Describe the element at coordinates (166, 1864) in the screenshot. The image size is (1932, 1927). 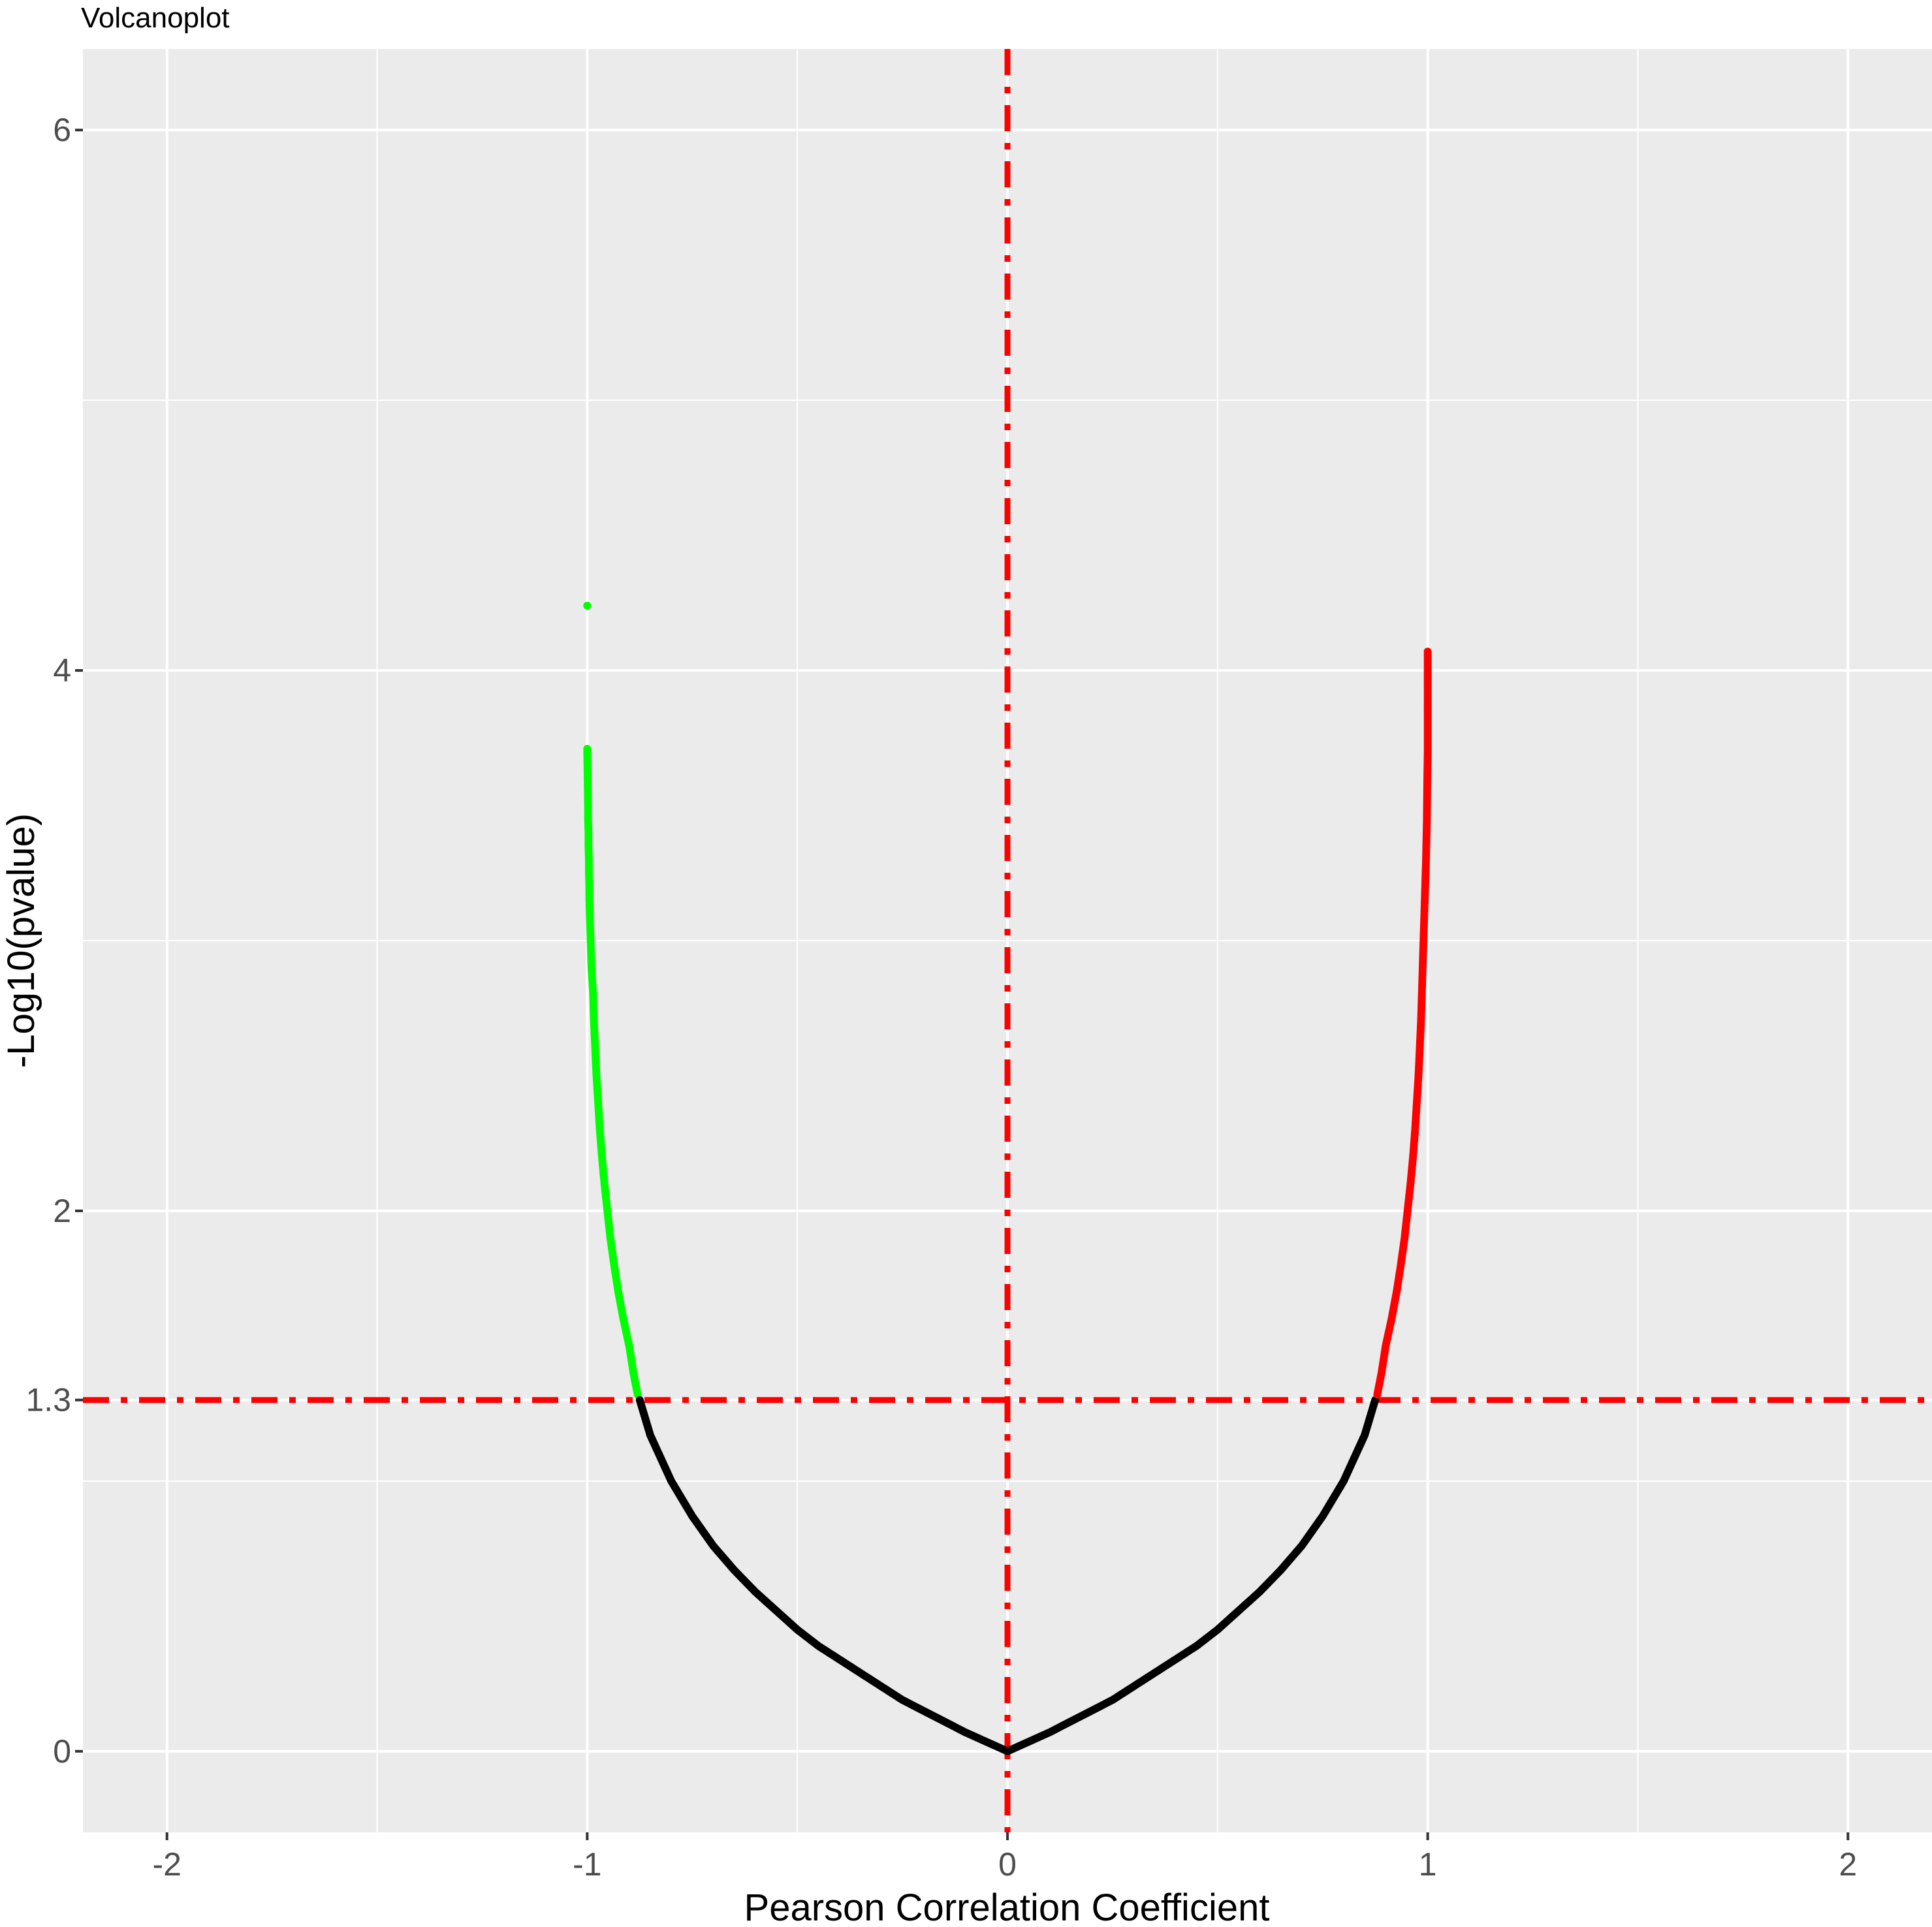
I see `x-tick-label: -2` at that location.